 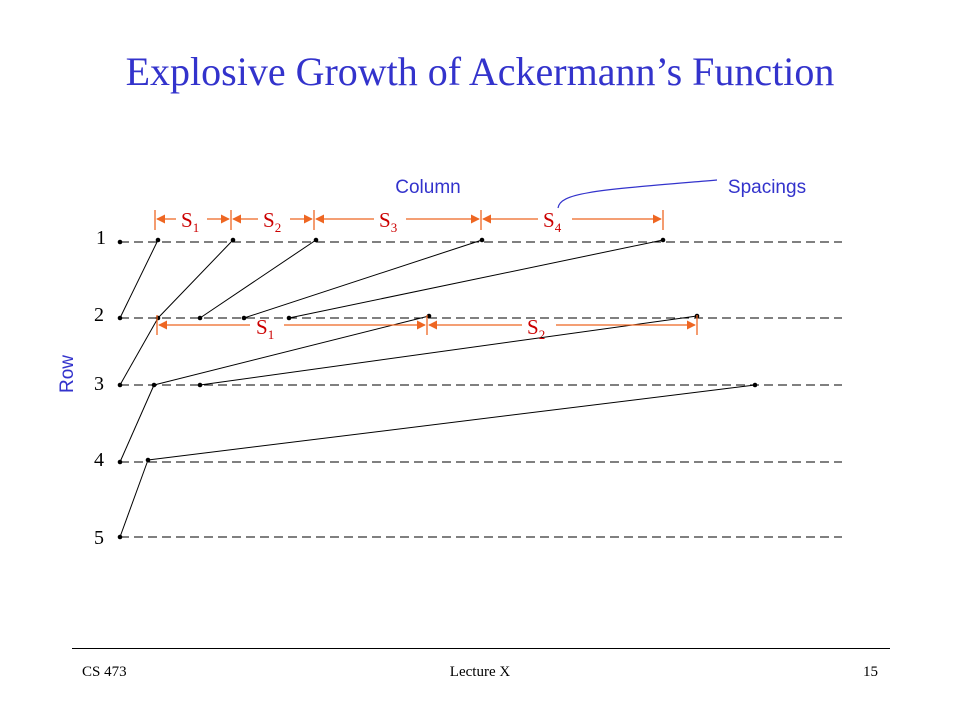 What do you see at coordinates (480, 672) in the screenshot?
I see `footer-lecture: Lecture X` at bounding box center [480, 672].